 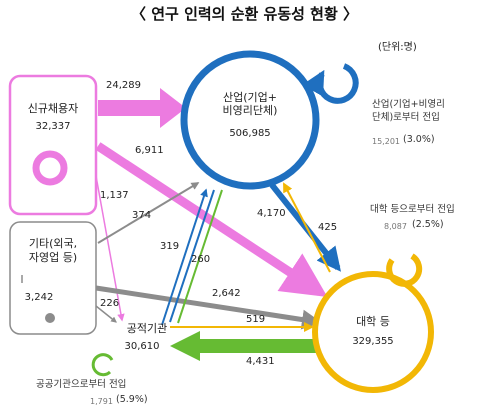 I want to click on flow-label-new-university: 6,911, so click(x=149, y=150).